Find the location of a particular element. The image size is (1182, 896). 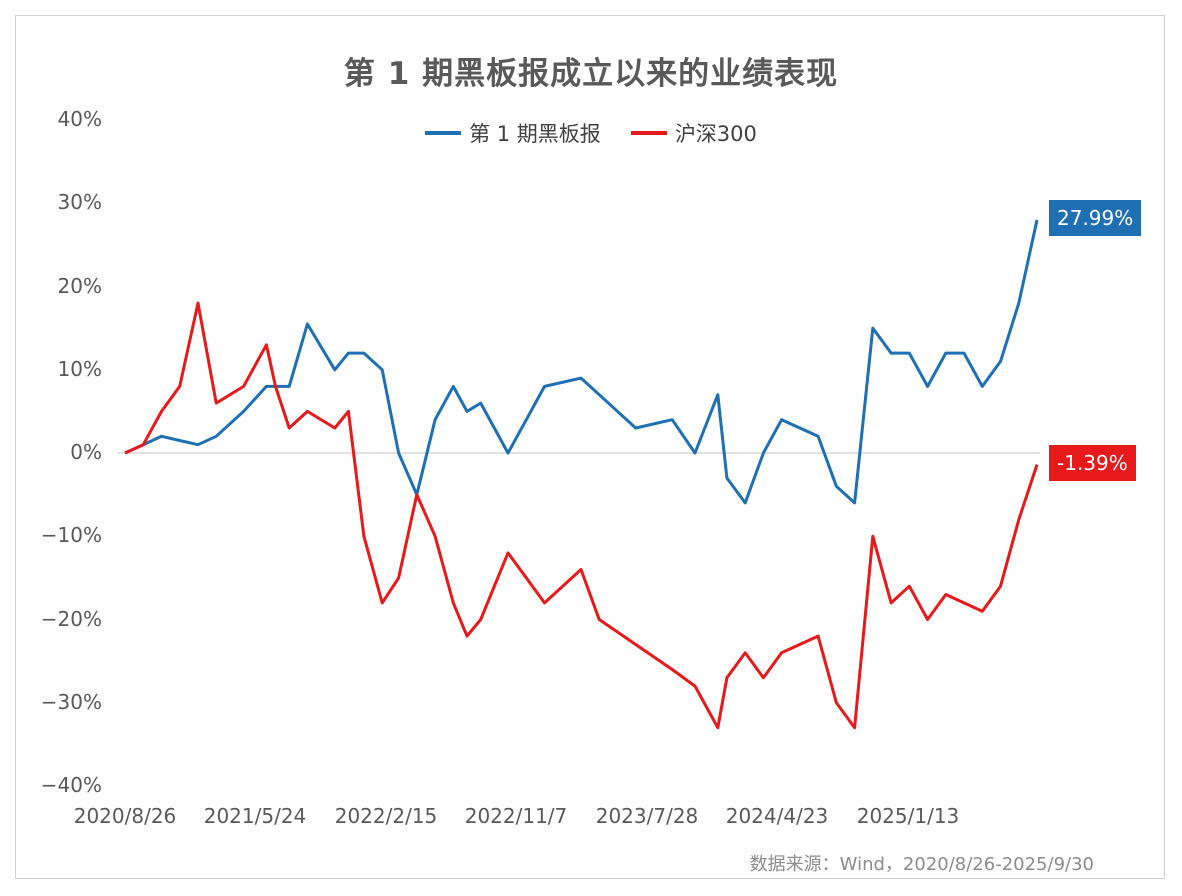

y-tick-label: −40% is located at coordinates (71, 785).